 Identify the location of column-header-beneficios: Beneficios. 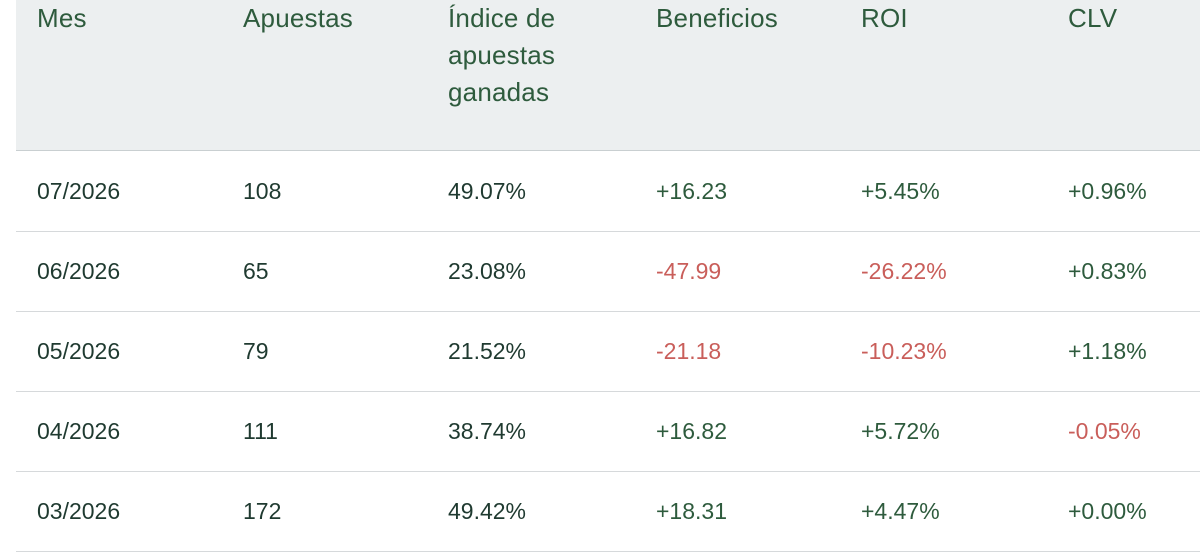
(717, 18).